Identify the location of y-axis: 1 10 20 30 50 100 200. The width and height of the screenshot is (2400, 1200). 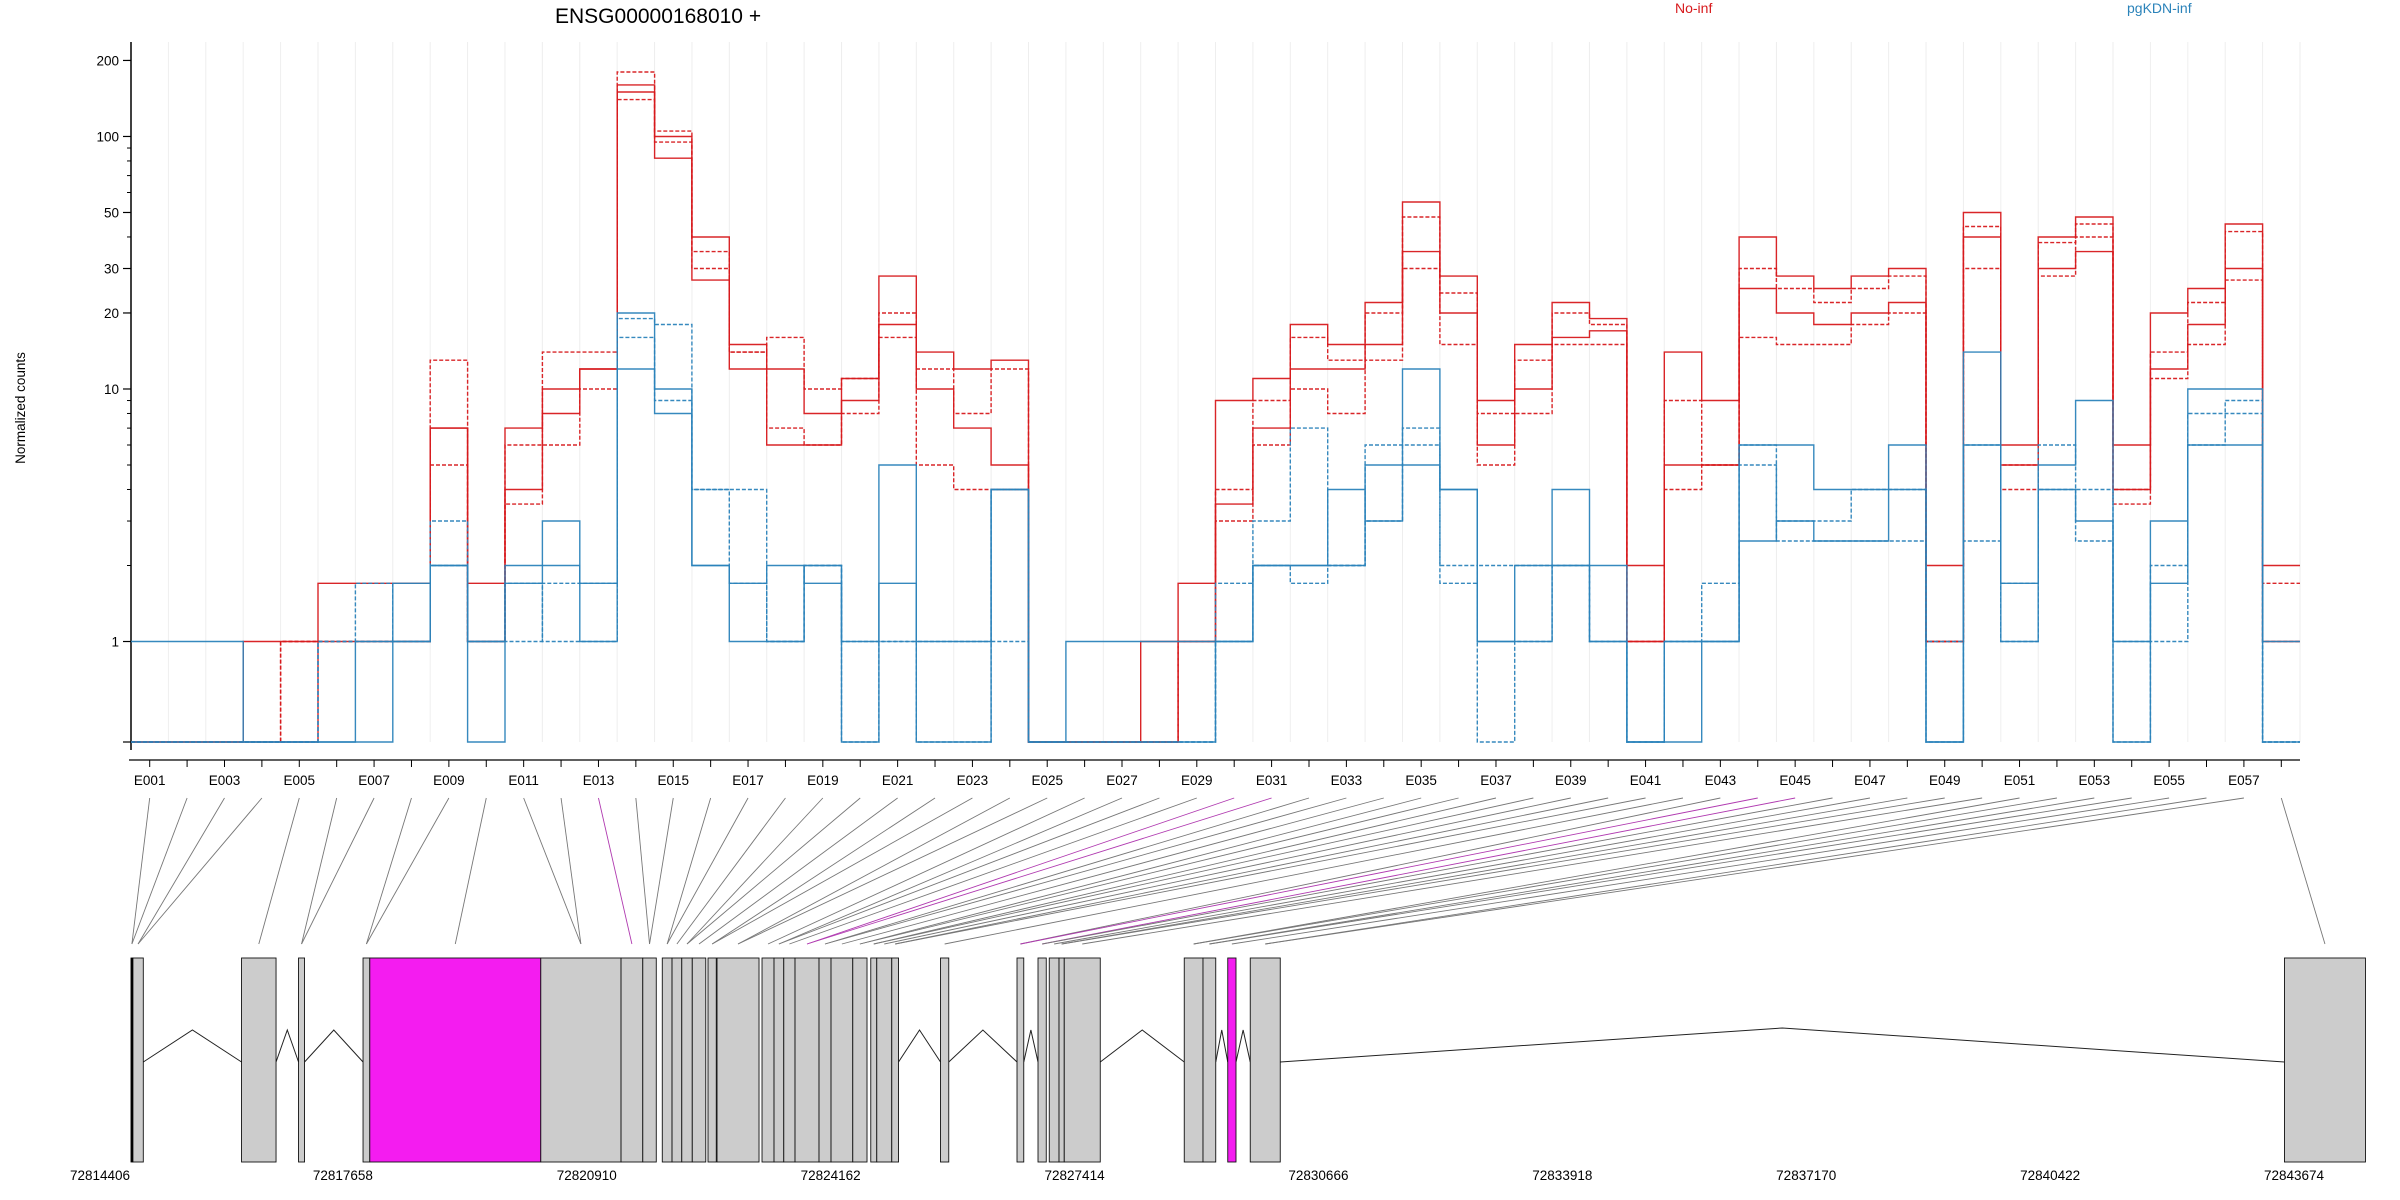
(114, 396).